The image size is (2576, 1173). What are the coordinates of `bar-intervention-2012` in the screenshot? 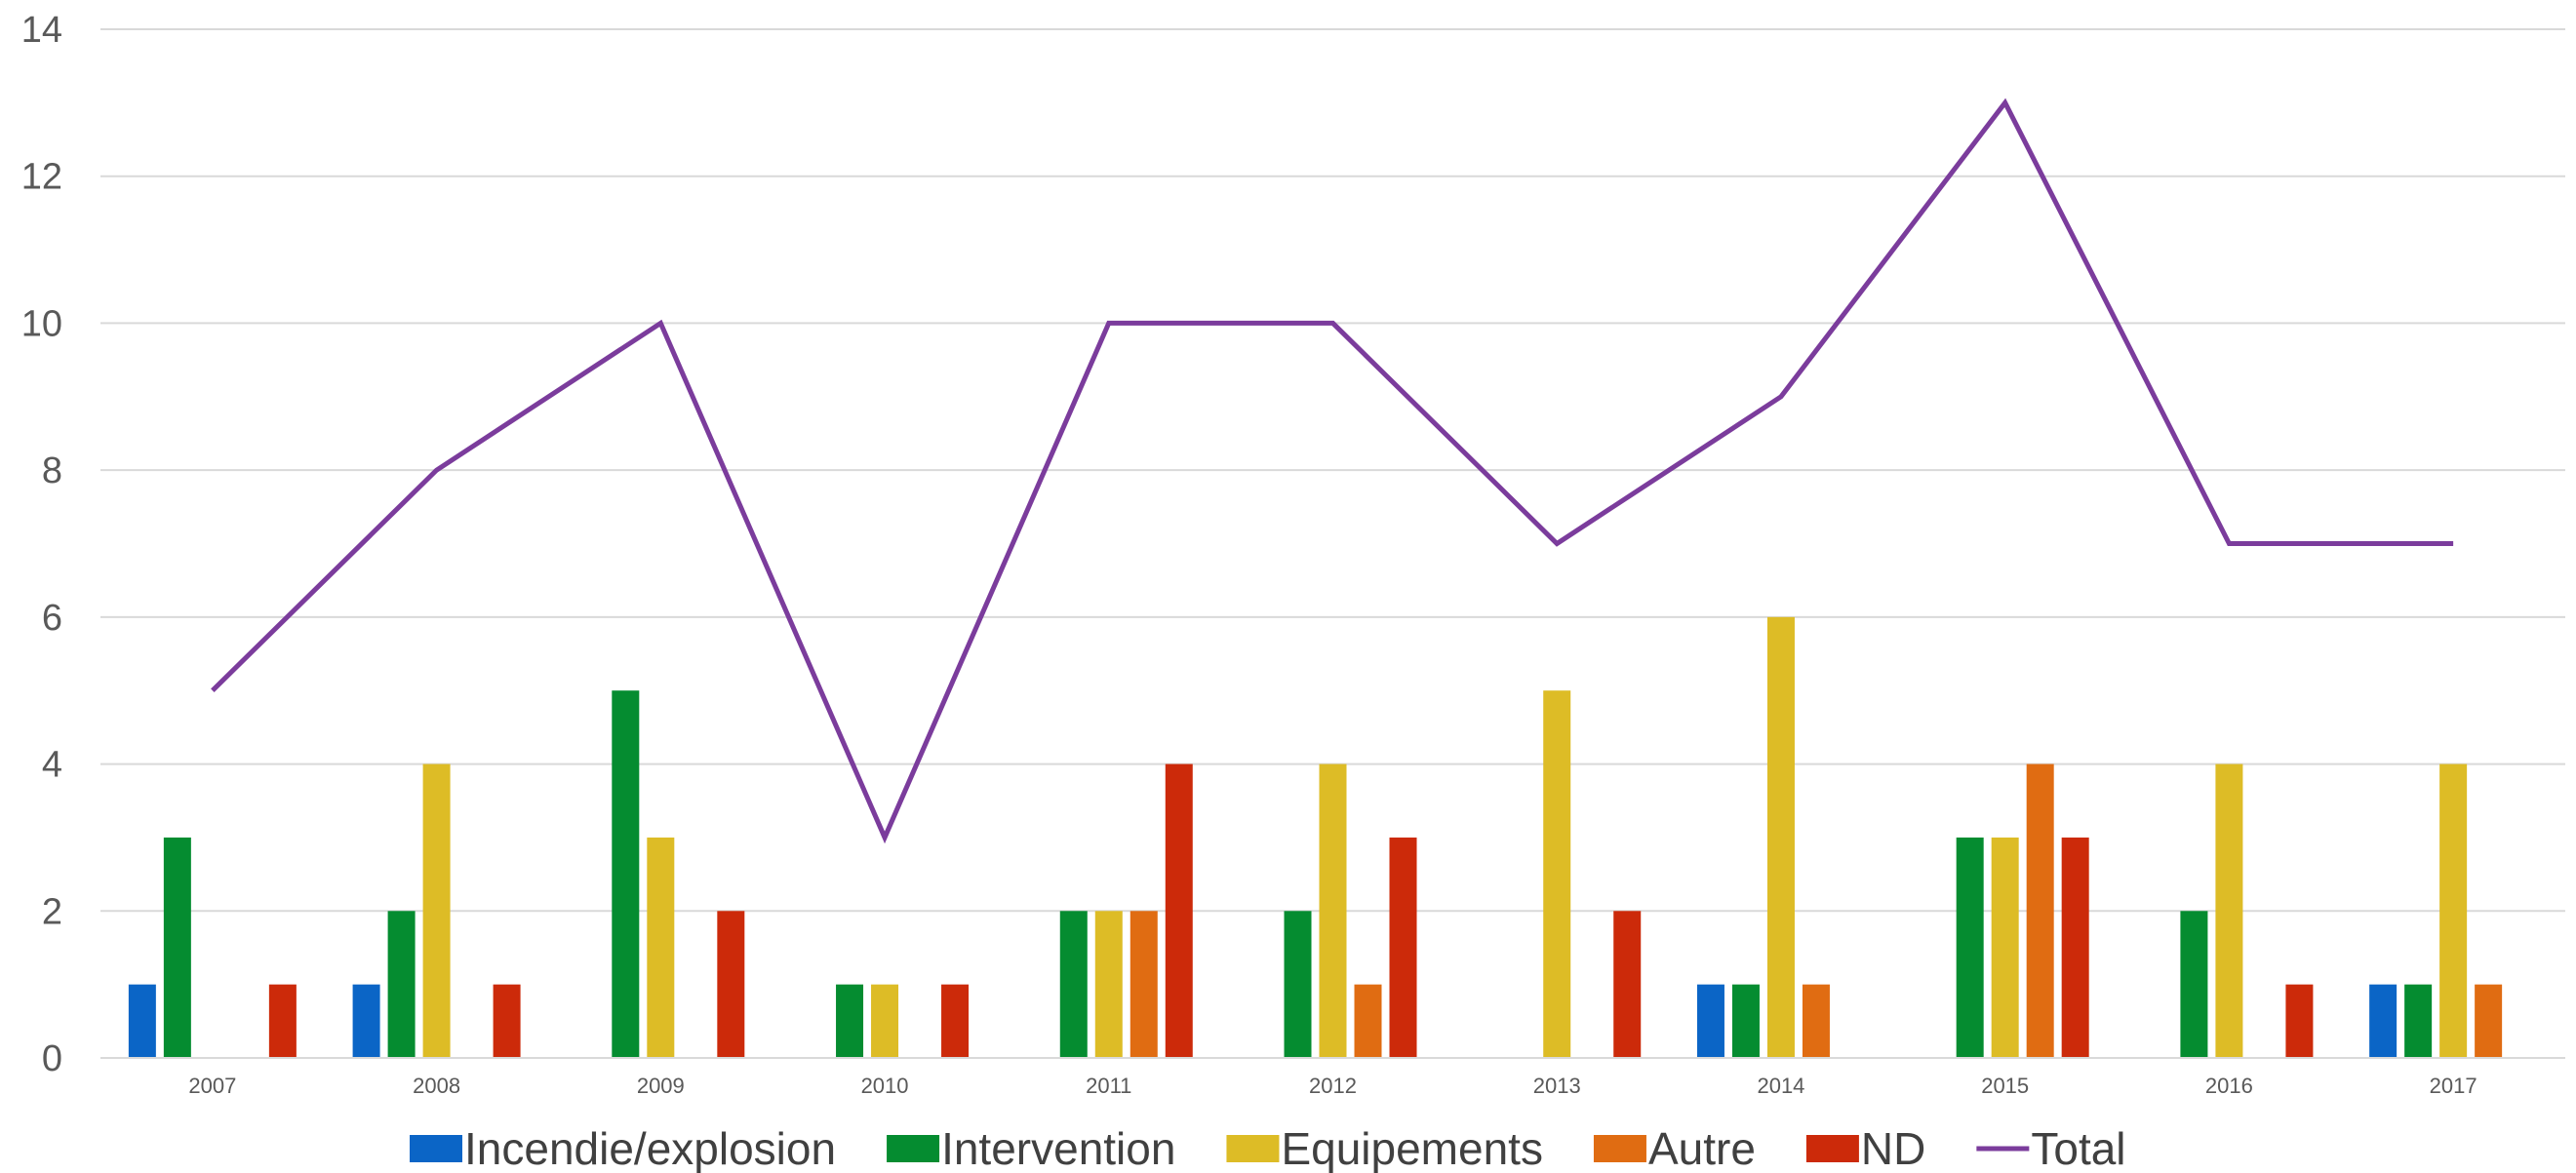 It's located at (1298, 984).